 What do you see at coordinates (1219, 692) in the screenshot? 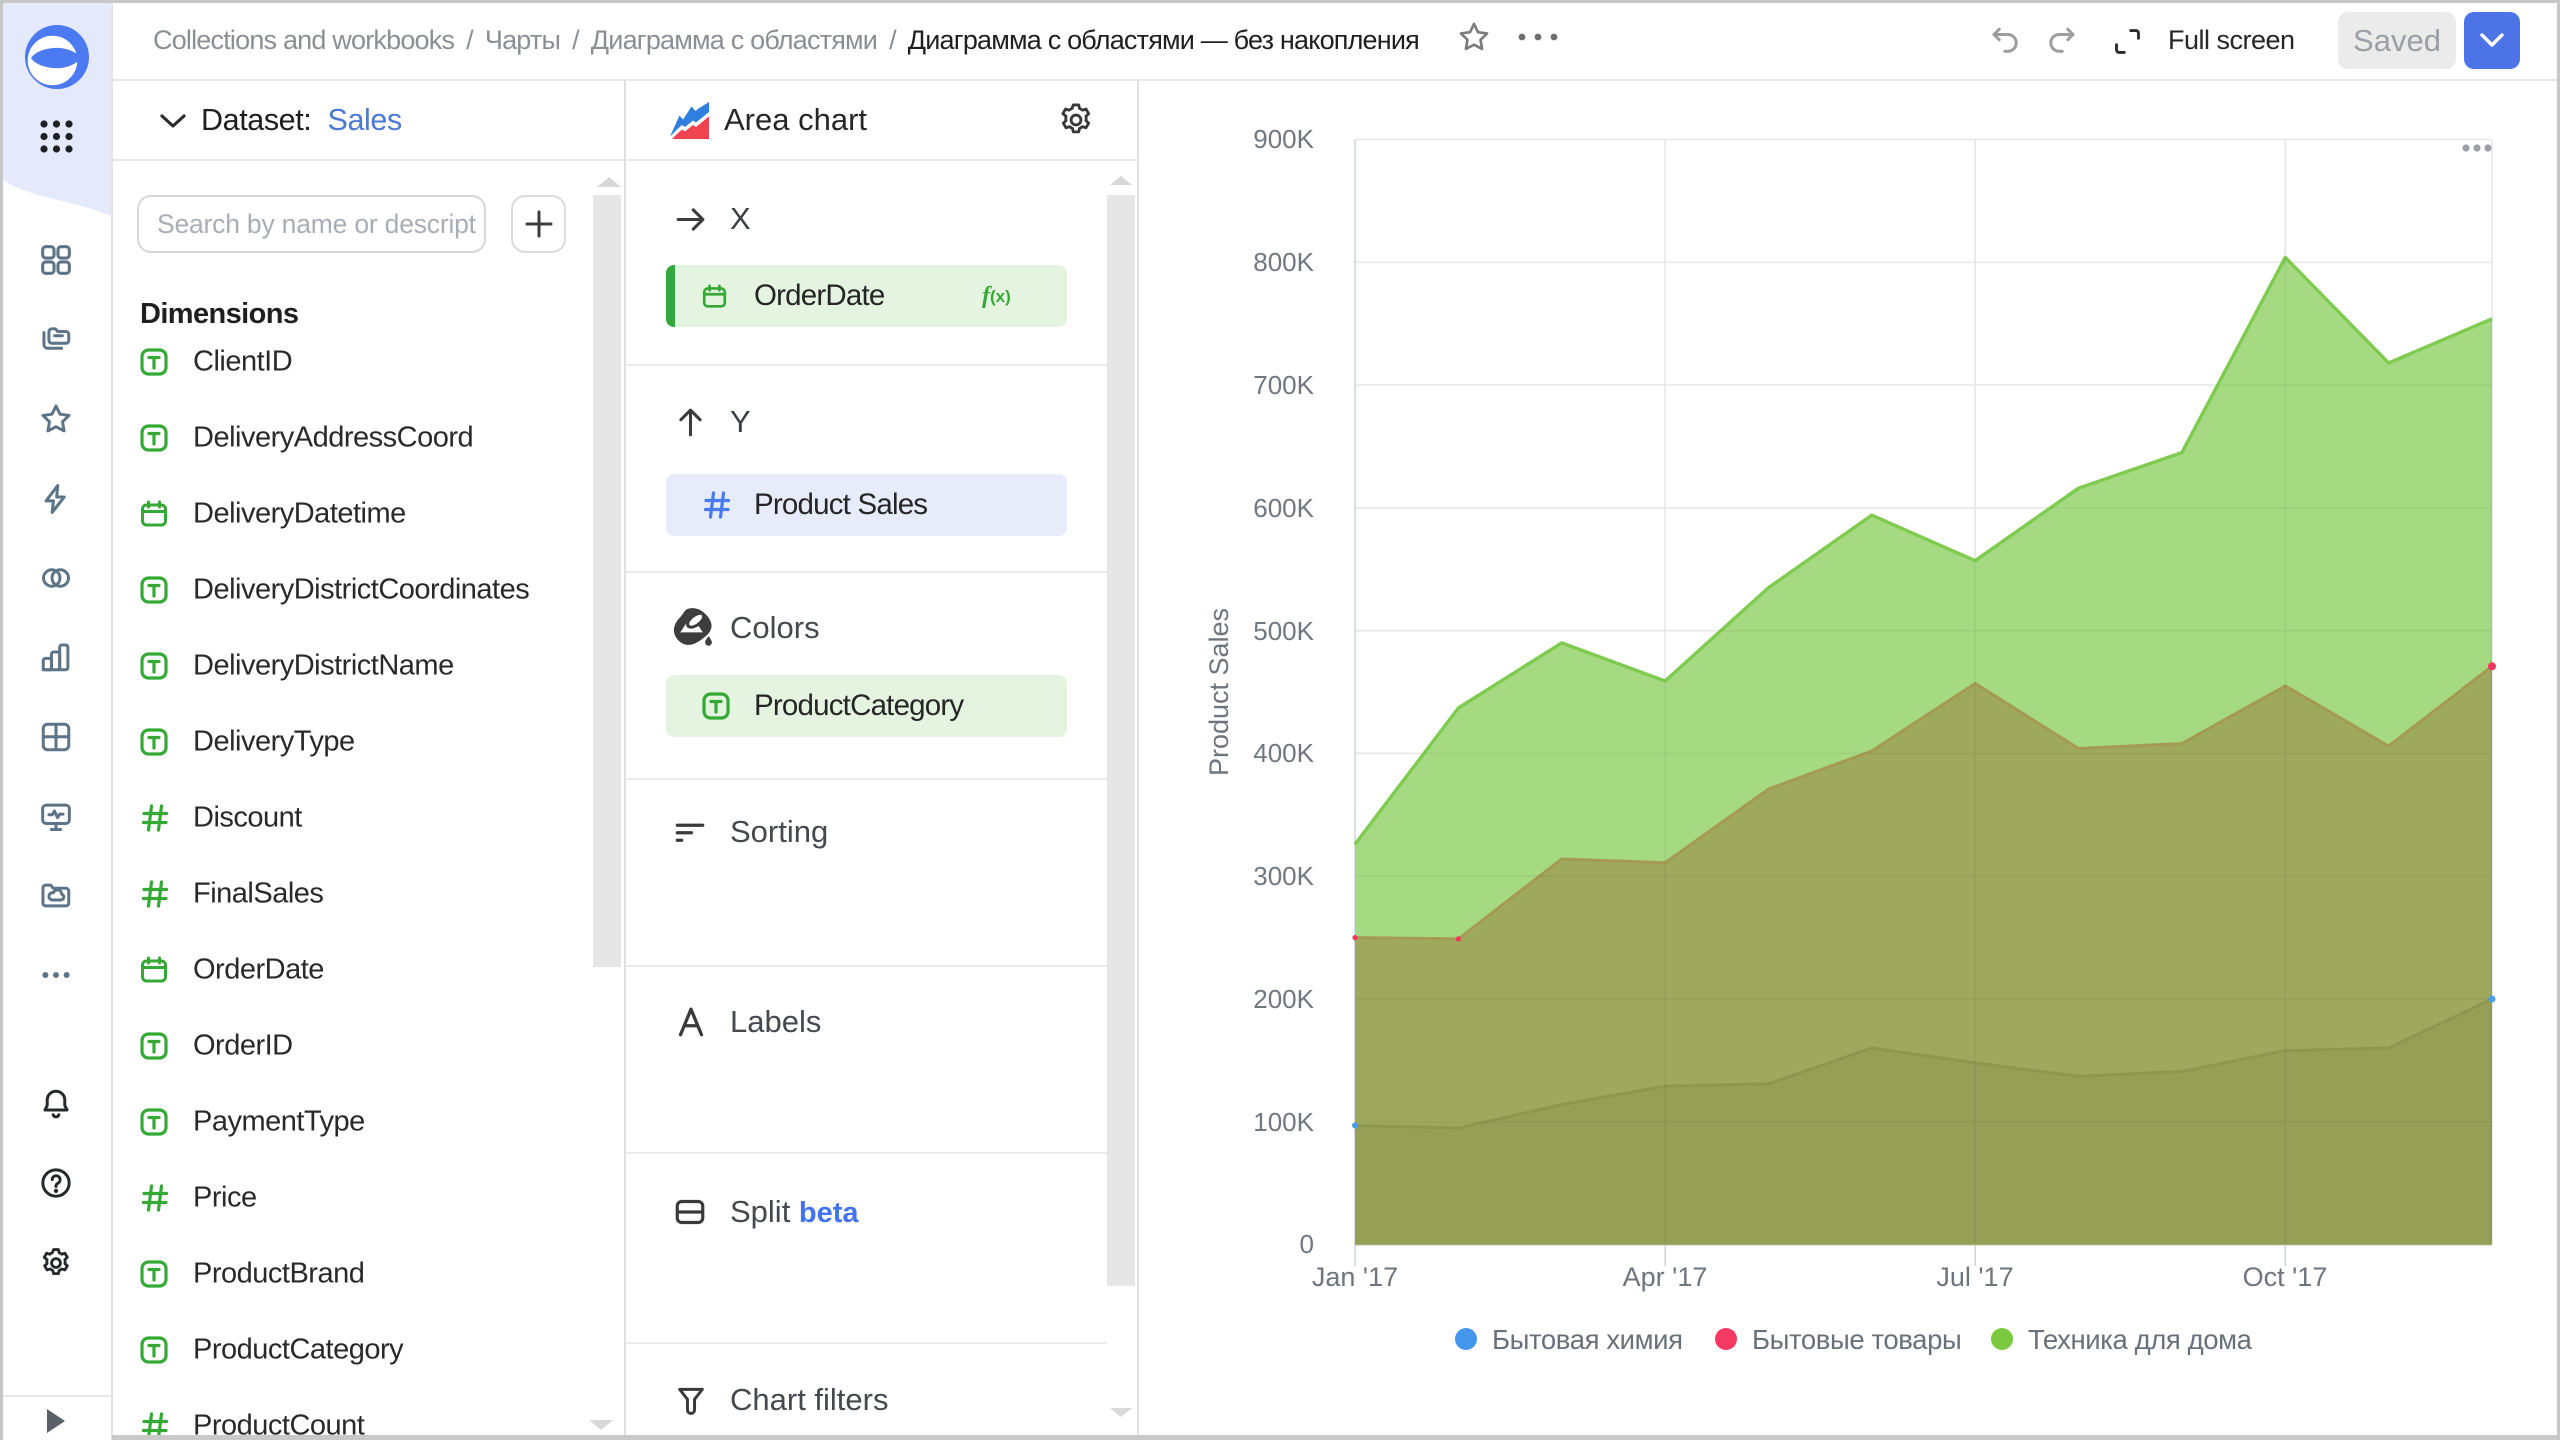
I see `svg-text: Product Sales` at bounding box center [1219, 692].